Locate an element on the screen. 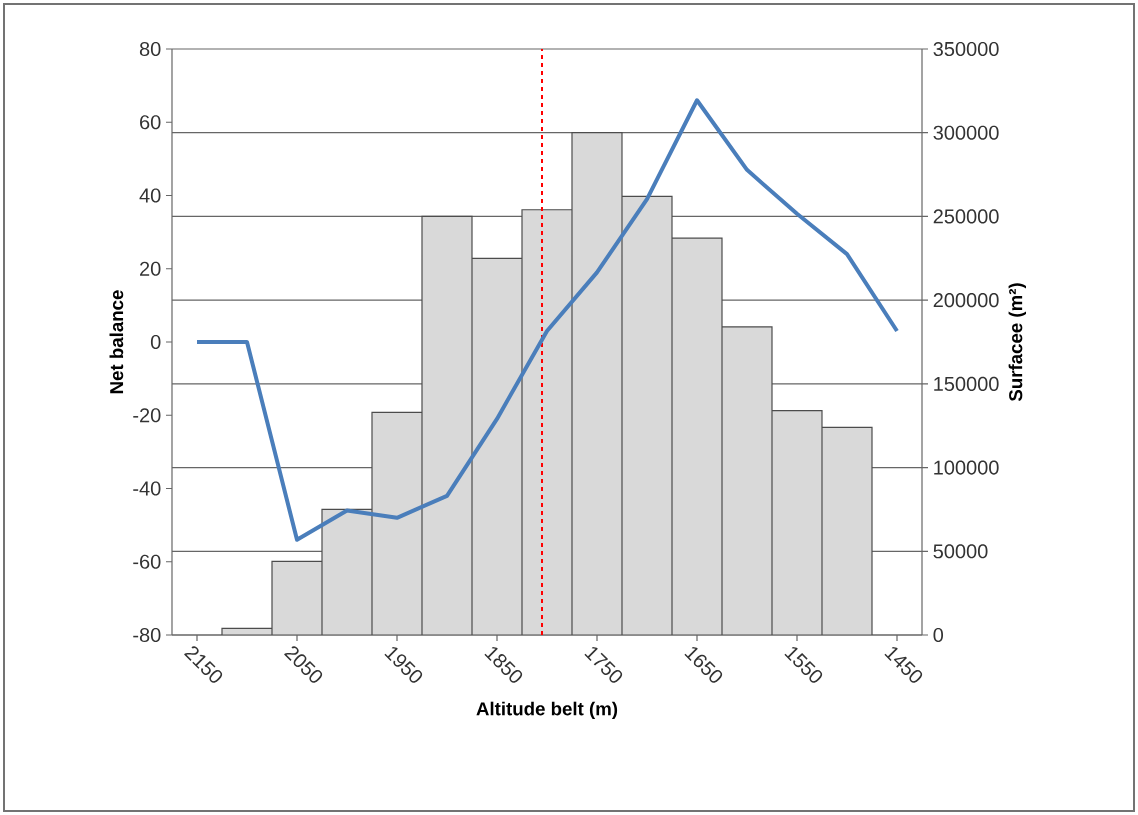 The width and height of the screenshot is (1138, 815). y-tick-label: 60 is located at coordinates (150, 122).